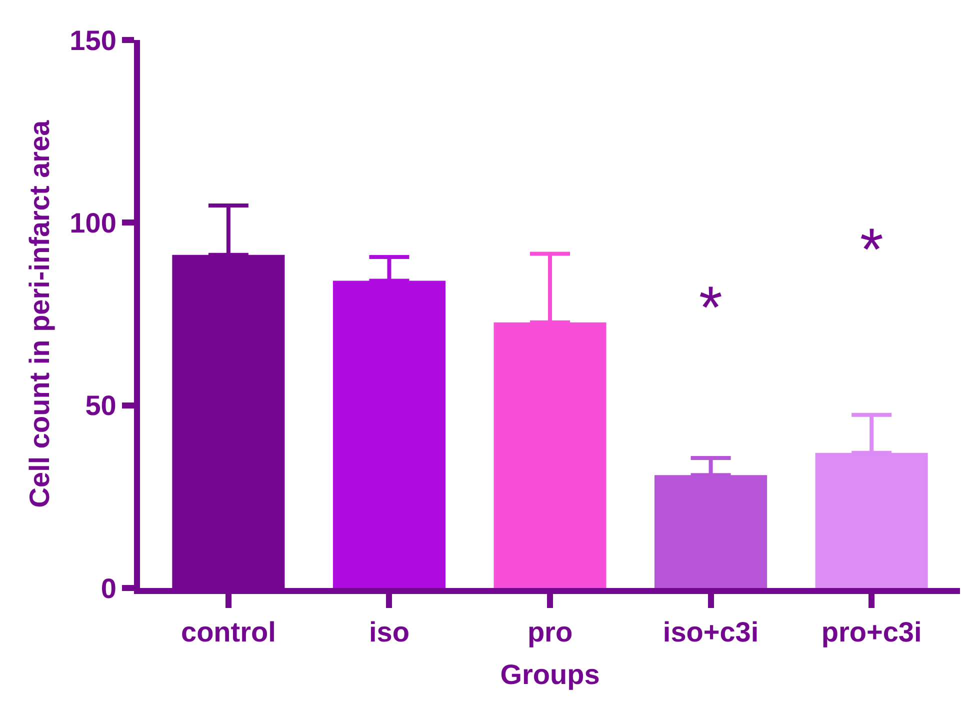 This screenshot has width=966, height=724. What do you see at coordinates (550, 632) in the screenshot?
I see `x-tick-label: pro` at bounding box center [550, 632].